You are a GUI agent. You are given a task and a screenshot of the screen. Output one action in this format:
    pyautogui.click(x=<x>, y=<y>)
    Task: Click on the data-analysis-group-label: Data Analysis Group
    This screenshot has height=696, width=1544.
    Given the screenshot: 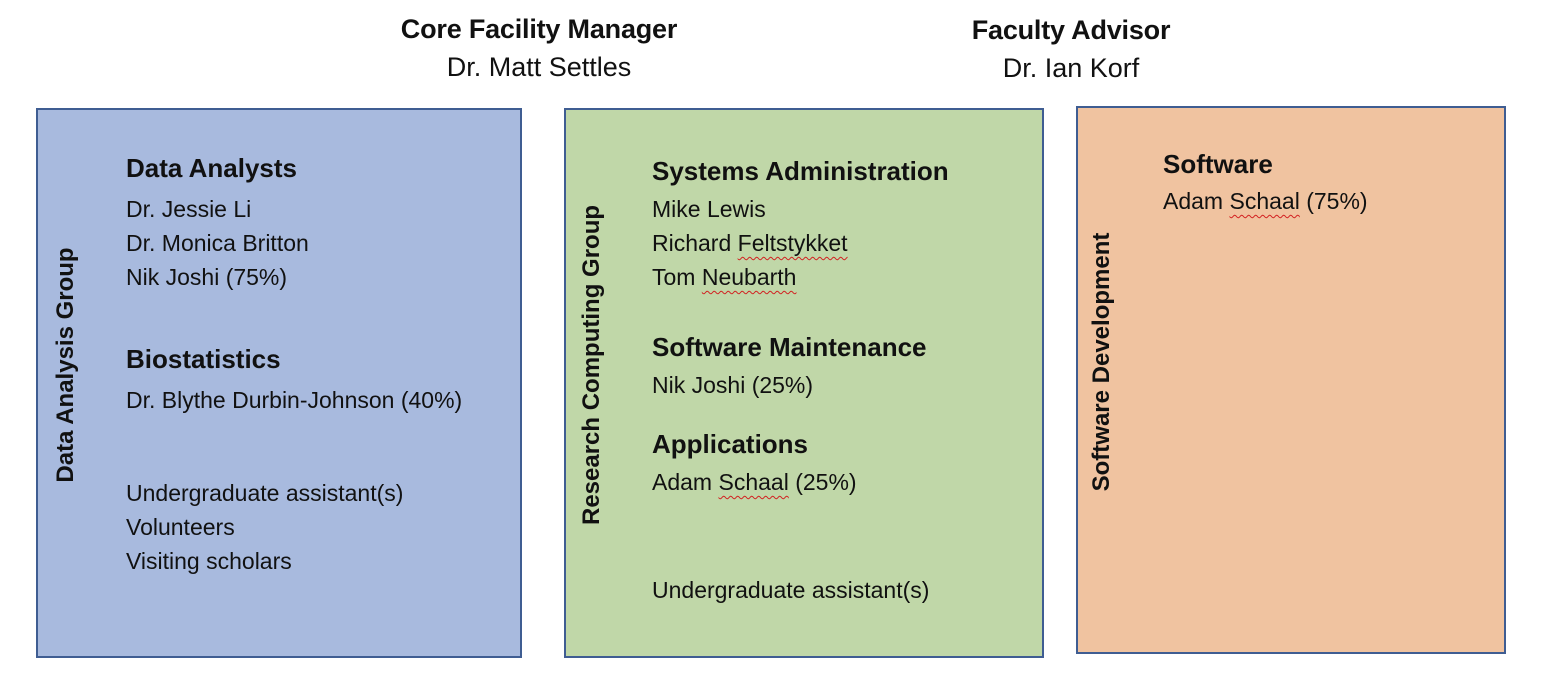 What is the action you would take?
    pyautogui.click(x=65, y=365)
    